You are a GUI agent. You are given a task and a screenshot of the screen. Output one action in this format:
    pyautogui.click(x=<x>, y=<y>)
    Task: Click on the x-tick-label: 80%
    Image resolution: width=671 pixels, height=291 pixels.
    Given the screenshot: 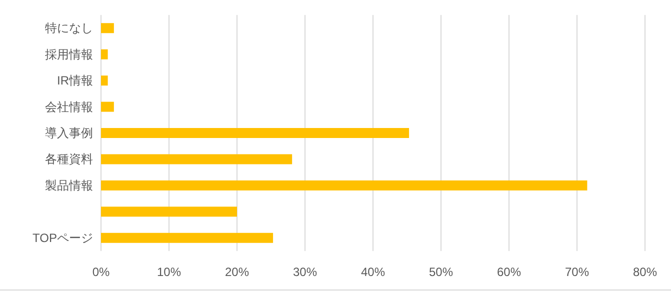 What is the action you would take?
    pyautogui.click(x=645, y=272)
    